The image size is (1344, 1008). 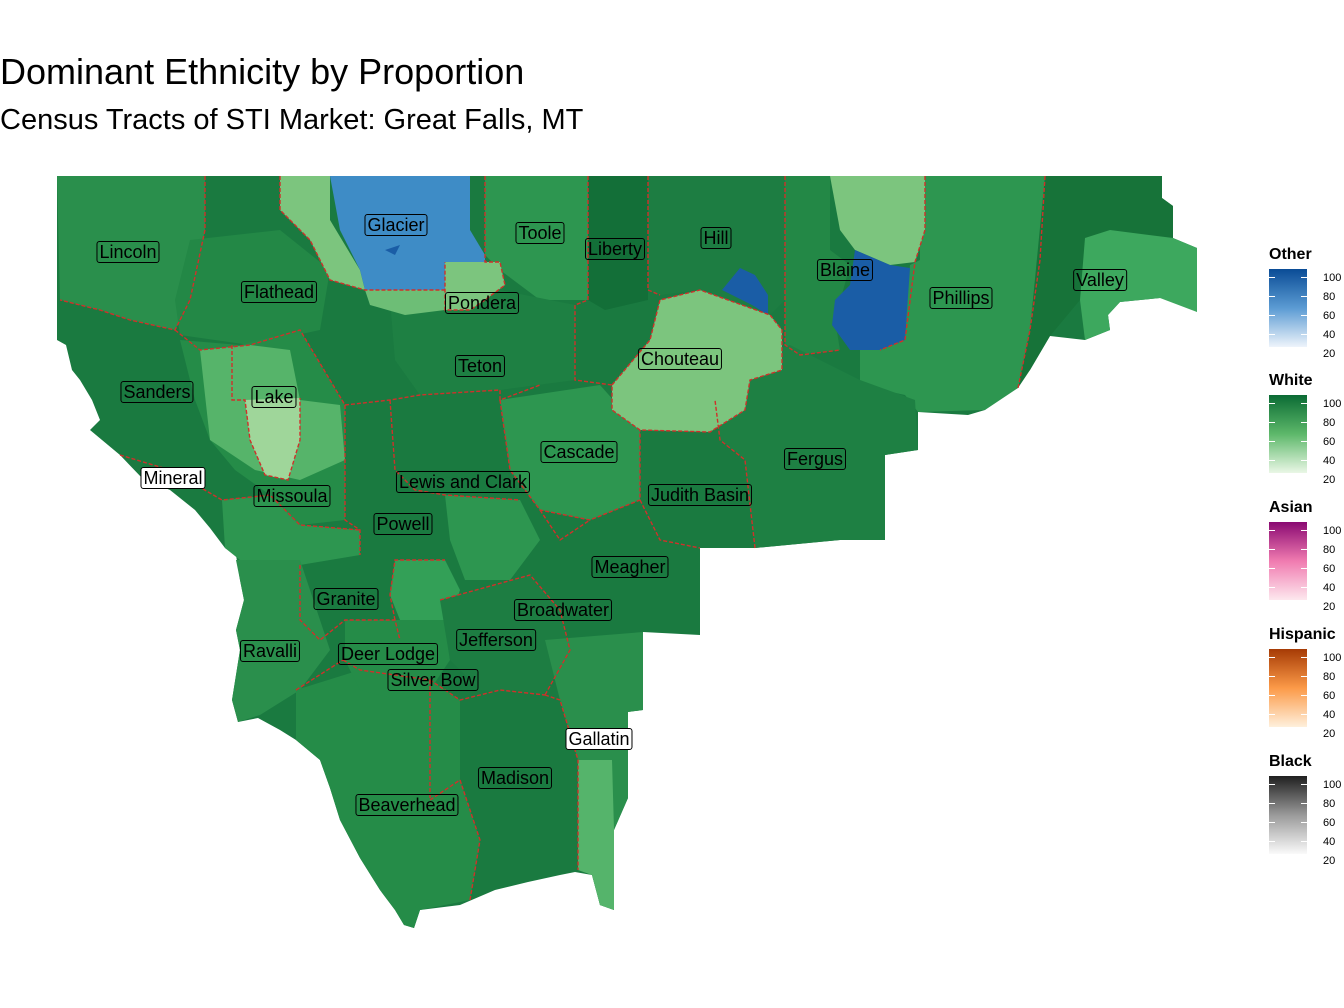 I want to click on legend-other: Other 100 80 60 40 20, so click(x=1306, y=303).